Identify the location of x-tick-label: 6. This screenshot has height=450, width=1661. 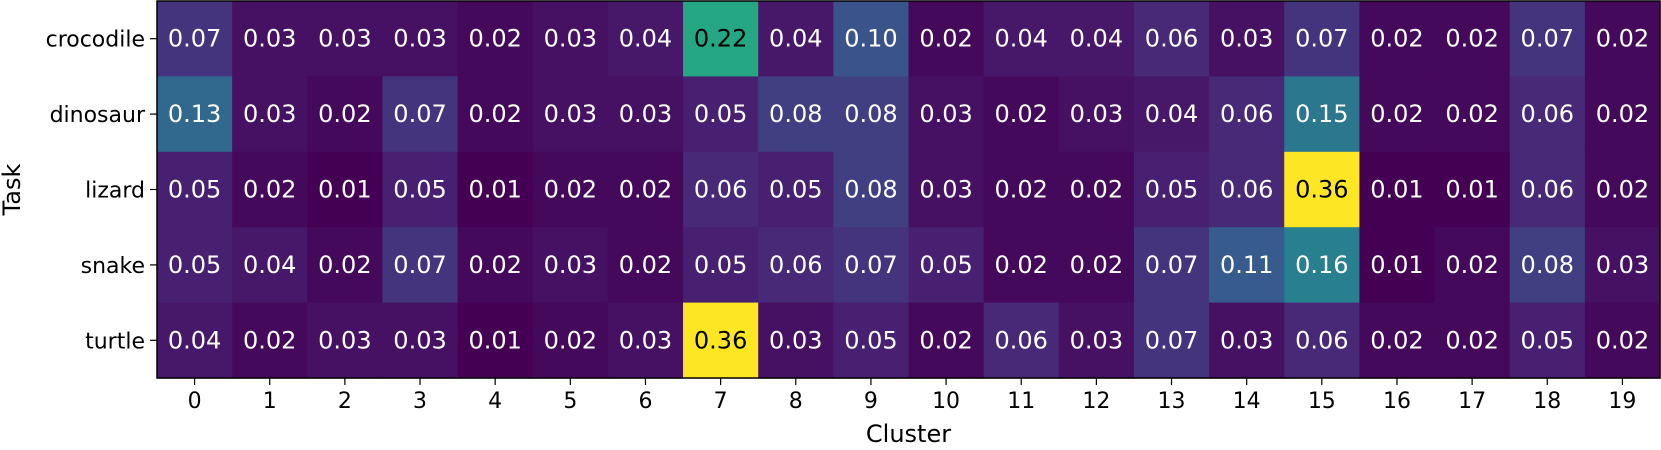
(645, 401).